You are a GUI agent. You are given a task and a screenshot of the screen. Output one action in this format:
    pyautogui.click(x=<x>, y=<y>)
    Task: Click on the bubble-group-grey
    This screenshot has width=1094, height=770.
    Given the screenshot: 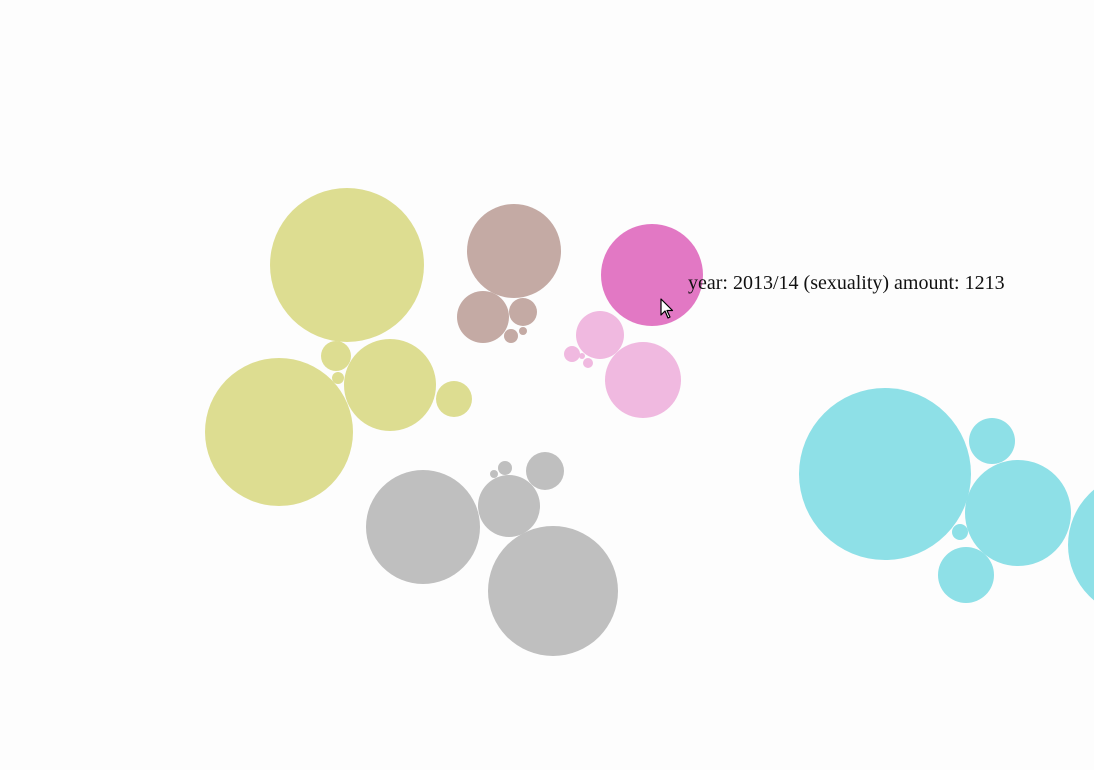 What is the action you would take?
    pyautogui.click(x=492, y=554)
    